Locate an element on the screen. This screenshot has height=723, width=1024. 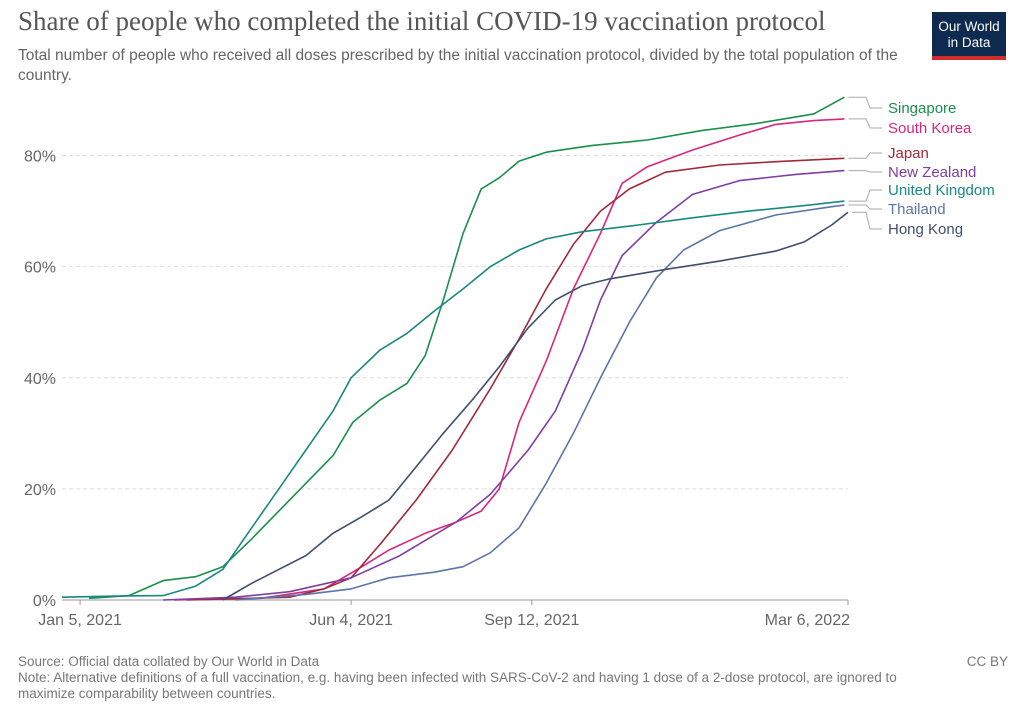
y-tick-label: 40% is located at coordinates (40, 379).